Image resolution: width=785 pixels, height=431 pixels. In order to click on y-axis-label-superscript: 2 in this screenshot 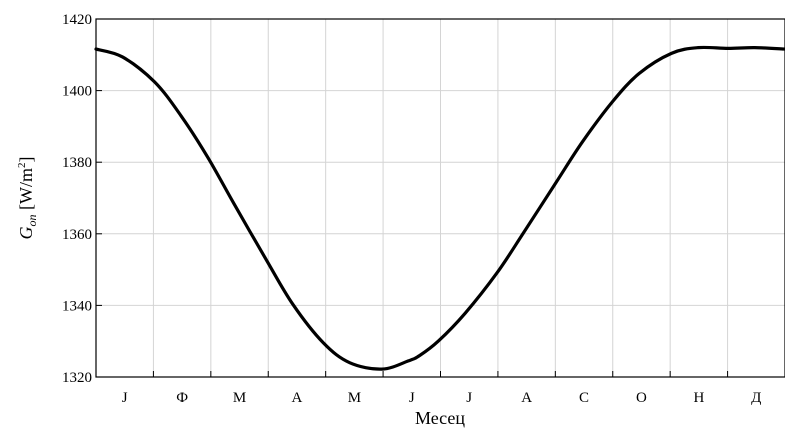, I will do `click(22, 166)`.